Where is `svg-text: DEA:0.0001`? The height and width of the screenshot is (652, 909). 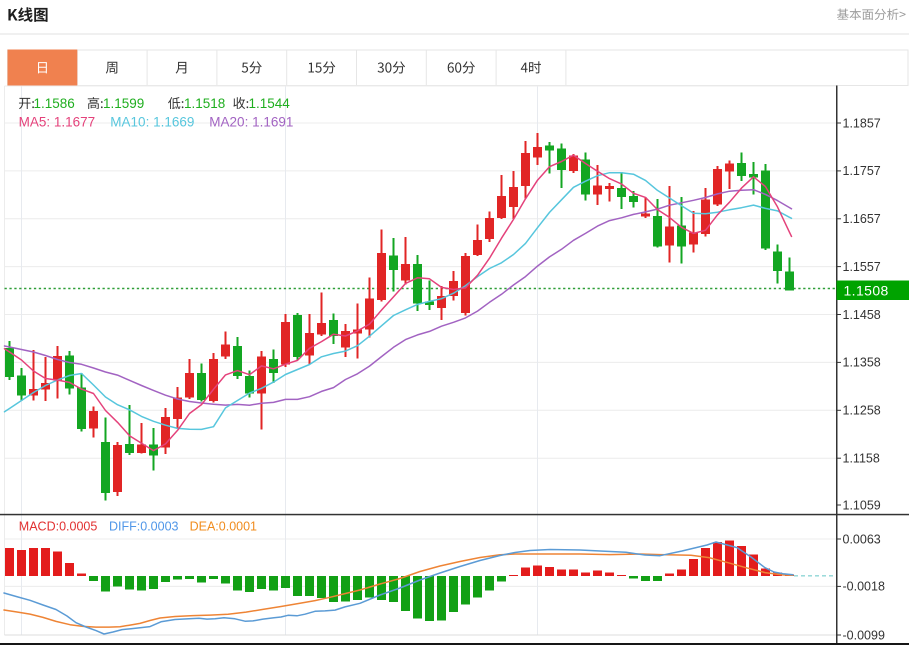
svg-text: DEA:0.0001 is located at coordinates (223, 527).